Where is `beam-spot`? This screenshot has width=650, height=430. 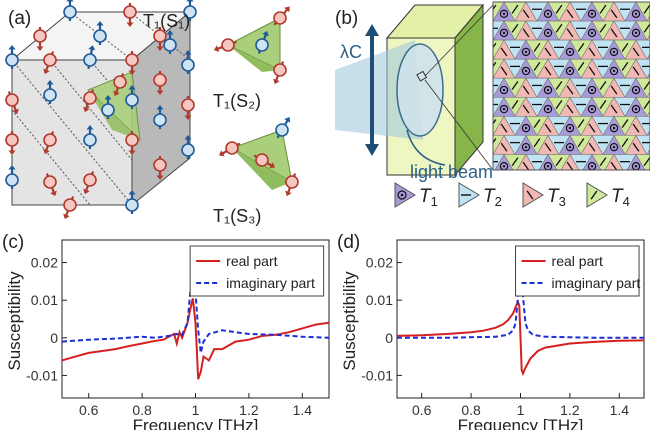 beam-spot is located at coordinates (420, 90).